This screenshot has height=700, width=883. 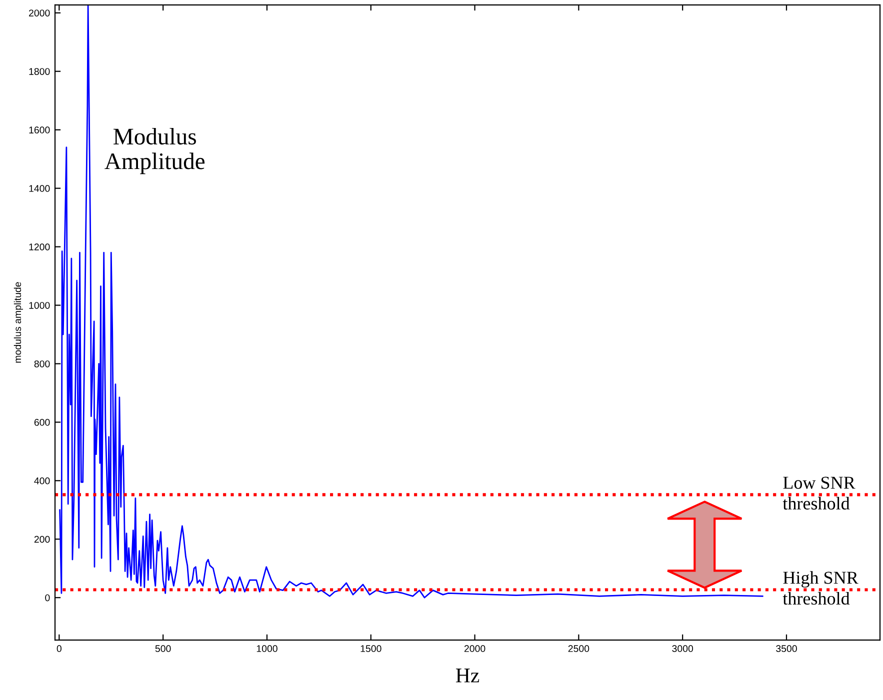 What do you see at coordinates (39, 188) in the screenshot?
I see `y-tick-label: 1400` at bounding box center [39, 188].